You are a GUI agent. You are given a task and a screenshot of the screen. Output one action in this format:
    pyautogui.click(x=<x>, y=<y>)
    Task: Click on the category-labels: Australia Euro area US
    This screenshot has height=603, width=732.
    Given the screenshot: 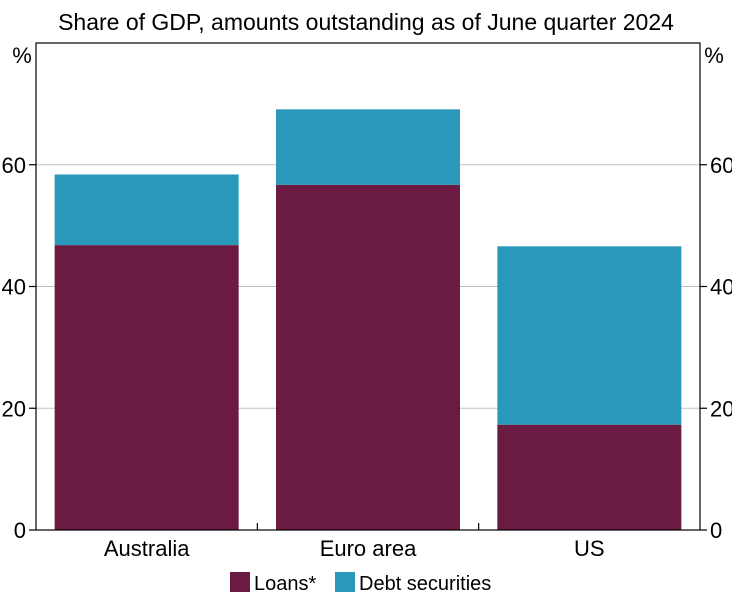 What is the action you would take?
    pyautogui.click(x=354, y=548)
    